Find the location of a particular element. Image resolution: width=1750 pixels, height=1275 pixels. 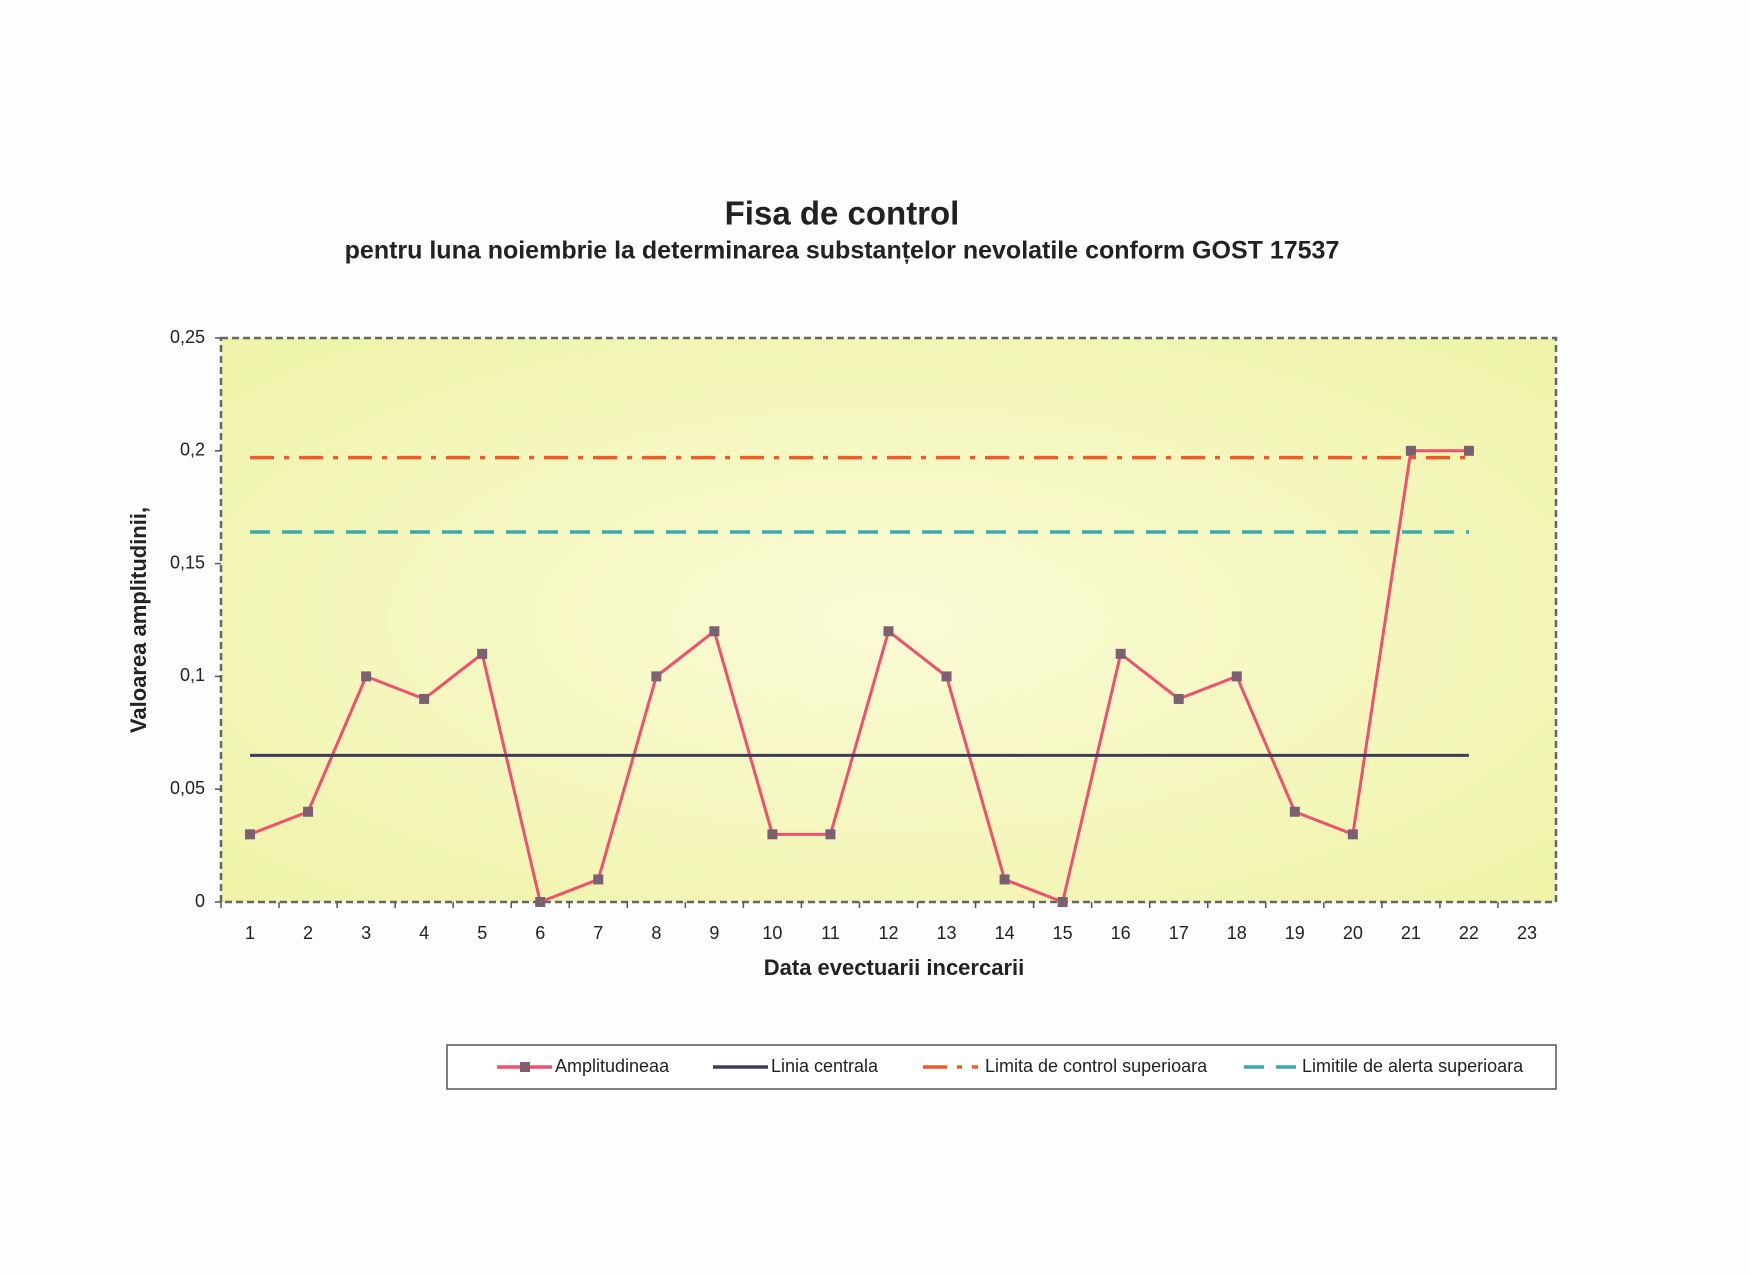

x-tick-label: 12 is located at coordinates (888, 933).